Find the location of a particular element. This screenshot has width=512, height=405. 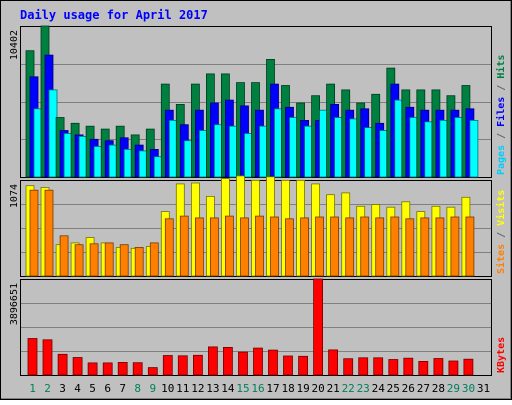

x-tick-label-day-24: 24 is located at coordinates (379, 388).